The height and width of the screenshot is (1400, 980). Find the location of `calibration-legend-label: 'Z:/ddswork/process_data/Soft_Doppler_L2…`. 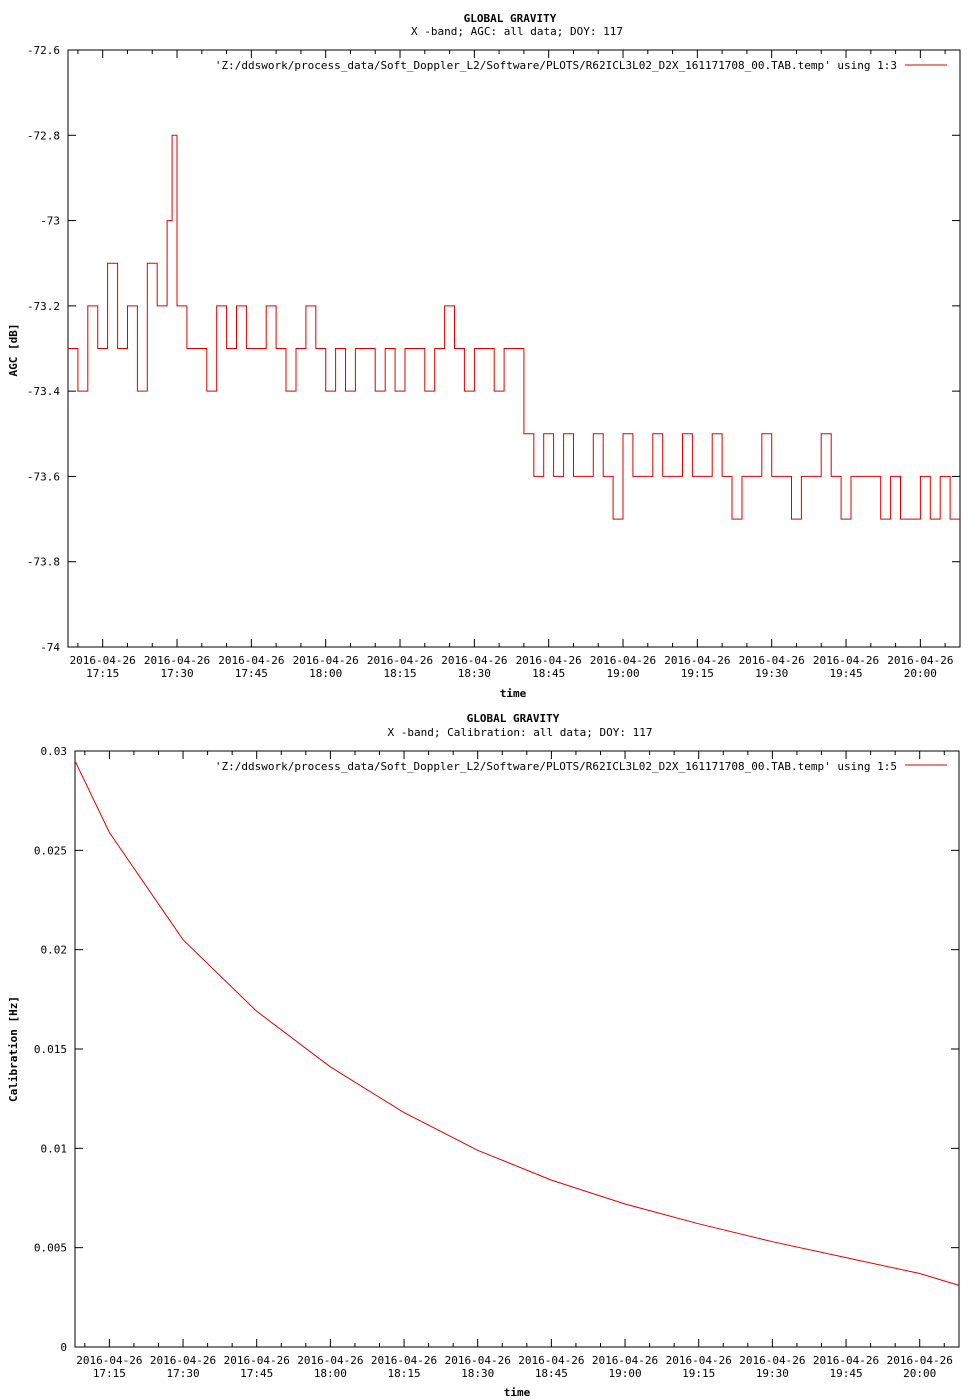

calibration-legend-label: 'Z:/ddswork/process_data/Soft_Doppler_L2… is located at coordinates (556, 766).